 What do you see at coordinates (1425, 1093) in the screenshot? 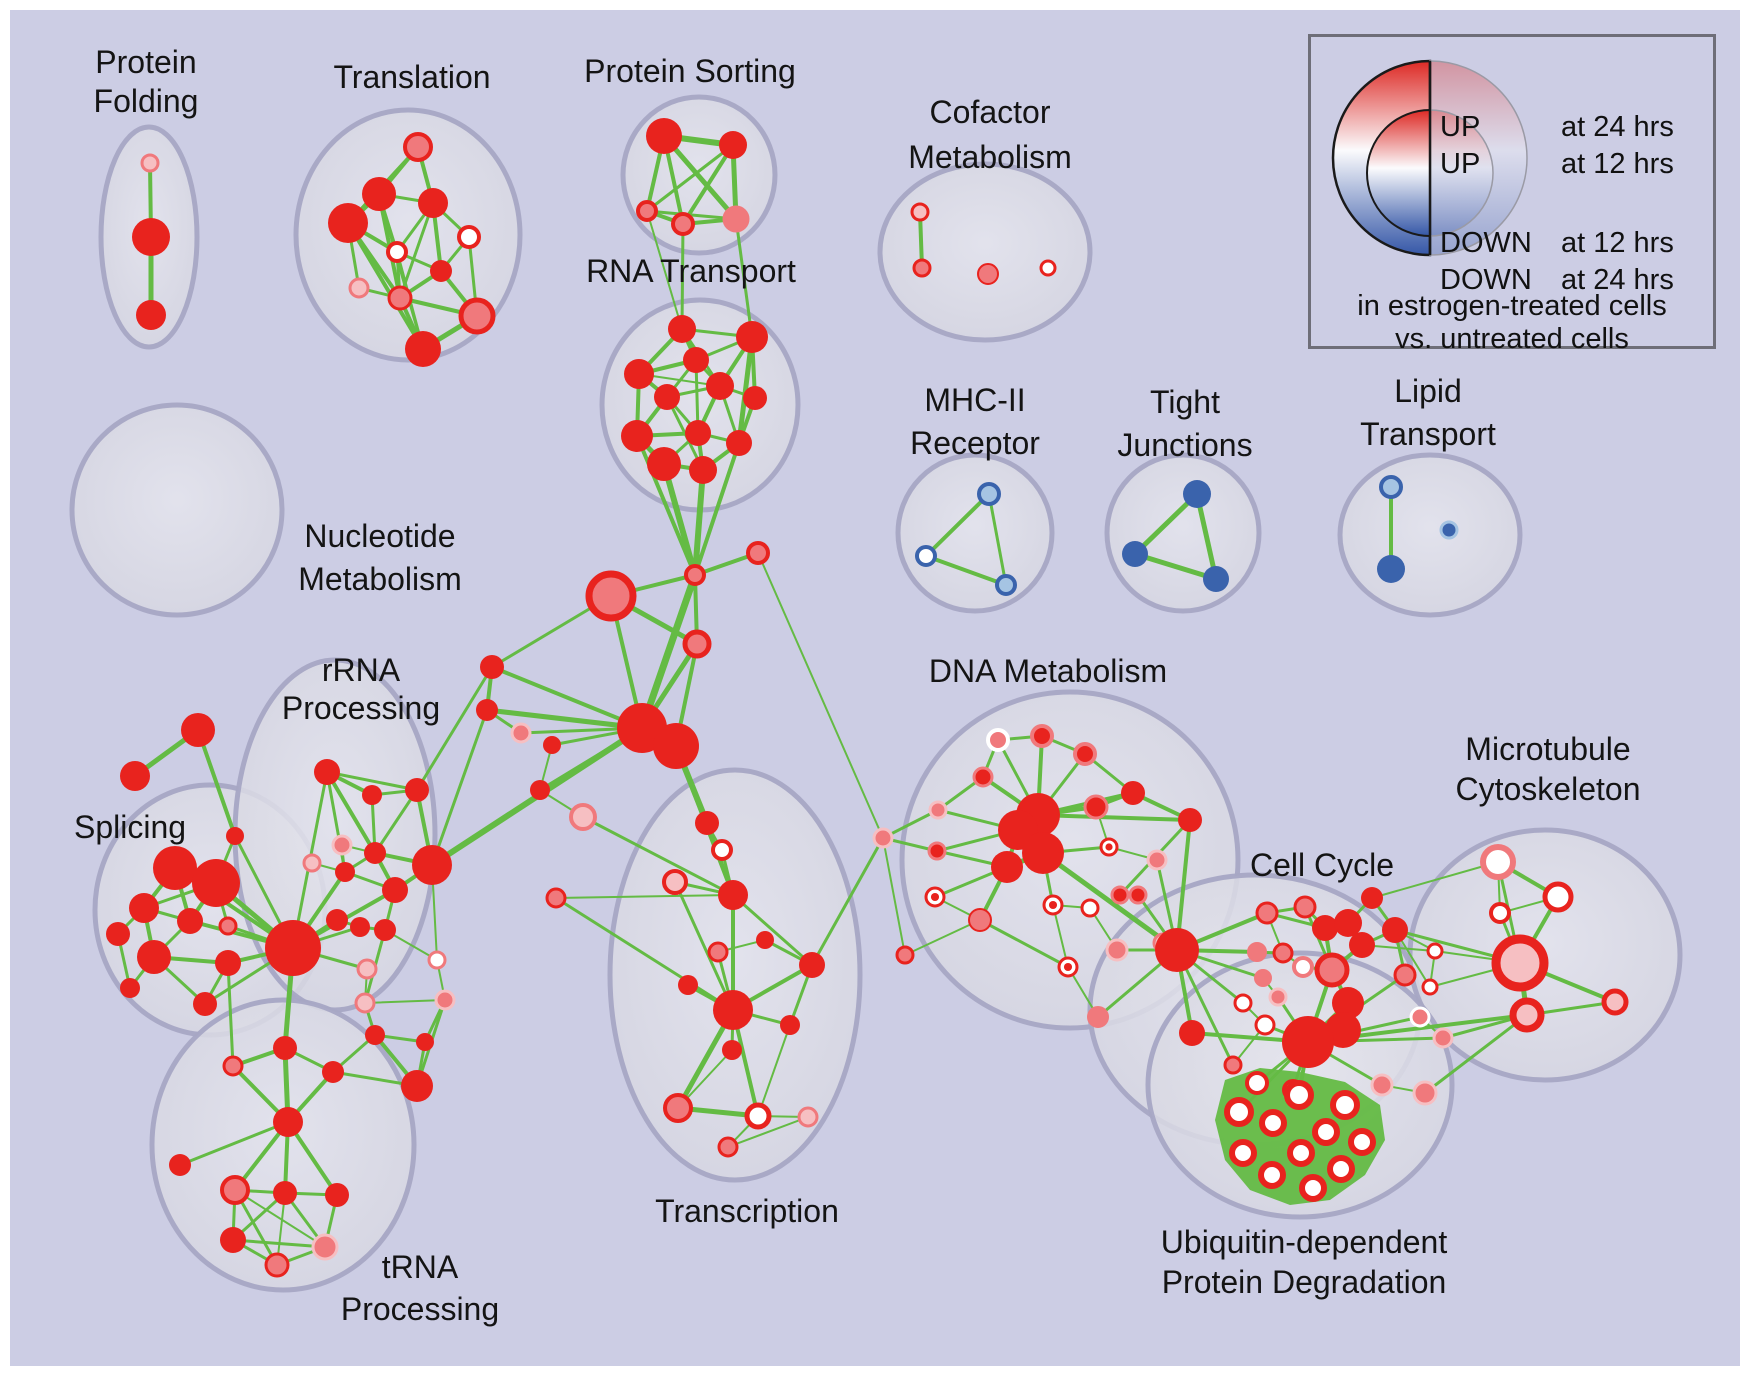
I see `network-node-up2` at bounding box center [1425, 1093].